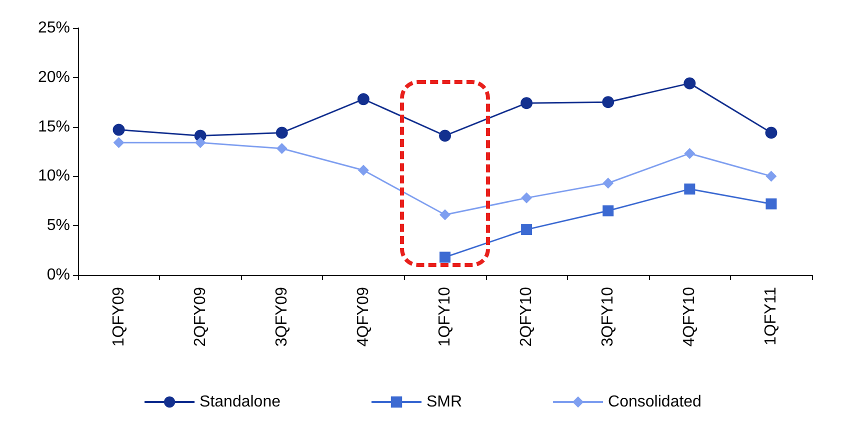 The height and width of the screenshot is (428, 845). What do you see at coordinates (54, 176) in the screenshot?
I see `y-tick-label: 10%` at bounding box center [54, 176].